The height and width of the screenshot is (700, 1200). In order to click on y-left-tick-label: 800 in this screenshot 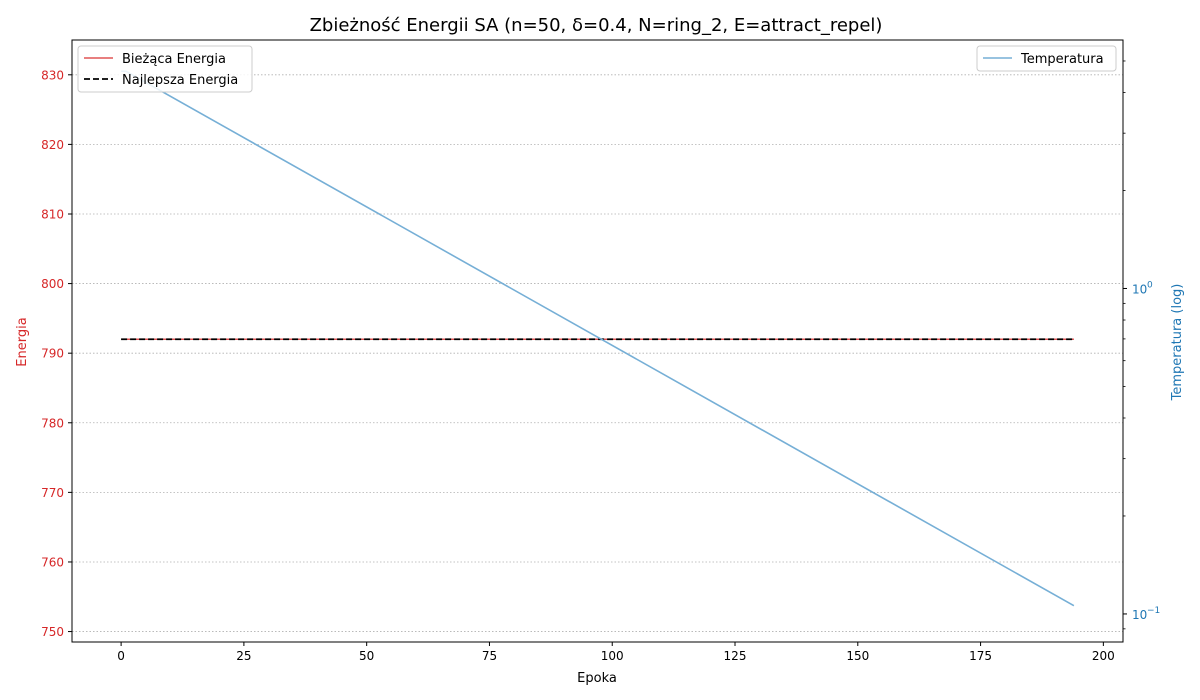, I will do `click(52, 284)`.